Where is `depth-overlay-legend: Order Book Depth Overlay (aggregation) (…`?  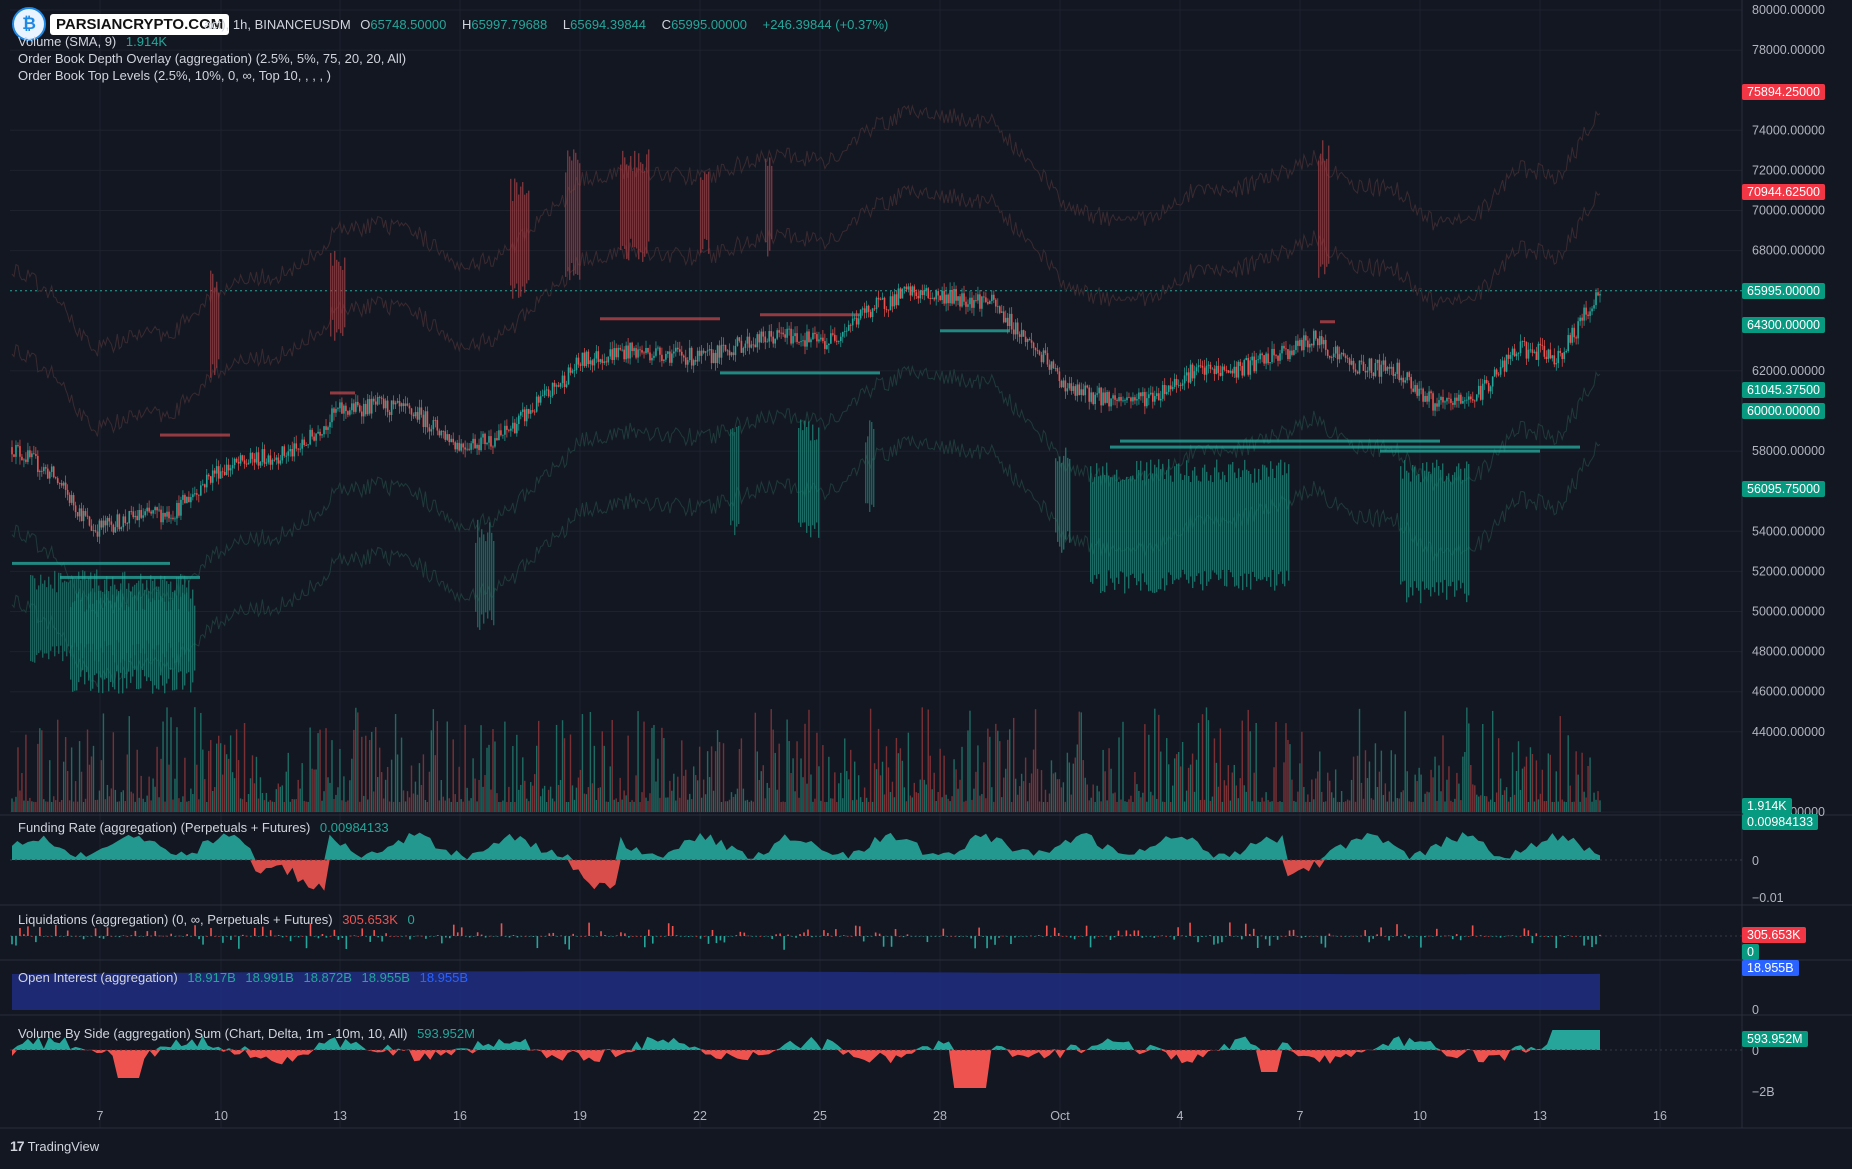
depth-overlay-legend: Order Book Depth Overlay (aggregation) (… is located at coordinates (212, 58).